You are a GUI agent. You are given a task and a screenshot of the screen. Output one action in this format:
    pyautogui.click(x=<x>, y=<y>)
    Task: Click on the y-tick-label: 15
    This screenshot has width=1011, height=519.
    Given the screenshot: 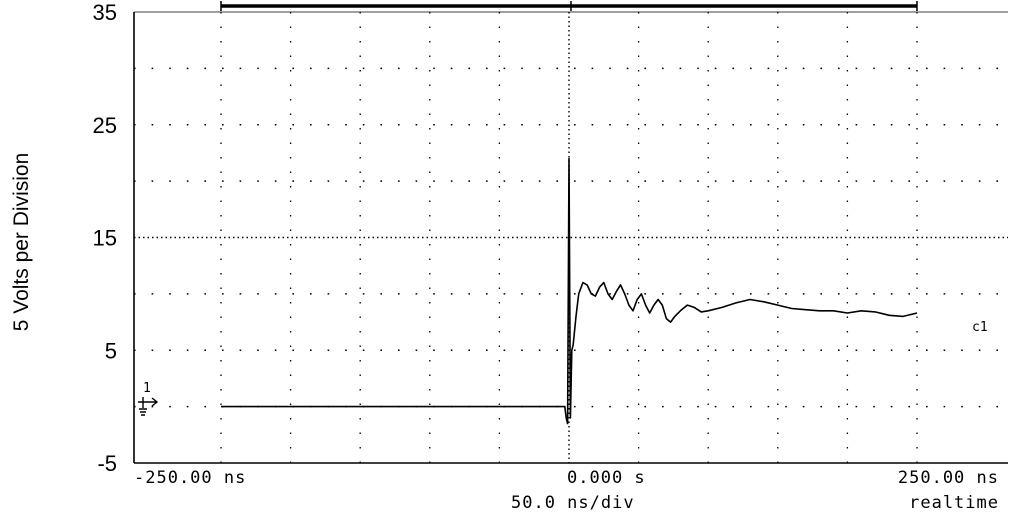 What is the action you would take?
    pyautogui.click(x=105, y=238)
    